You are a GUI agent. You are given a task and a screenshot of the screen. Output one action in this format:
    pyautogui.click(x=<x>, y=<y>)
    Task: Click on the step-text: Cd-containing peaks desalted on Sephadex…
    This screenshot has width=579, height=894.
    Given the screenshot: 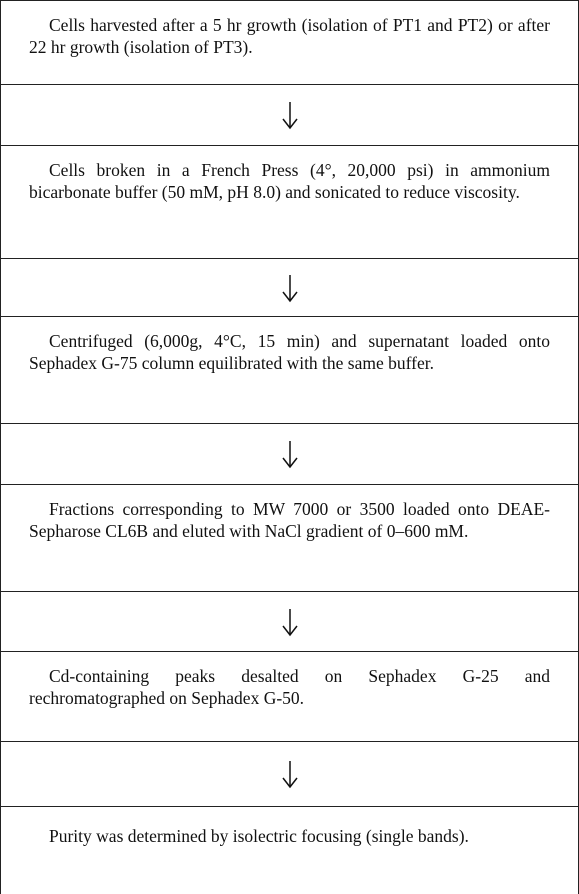 What is the action you would take?
    pyautogui.click(x=289, y=687)
    